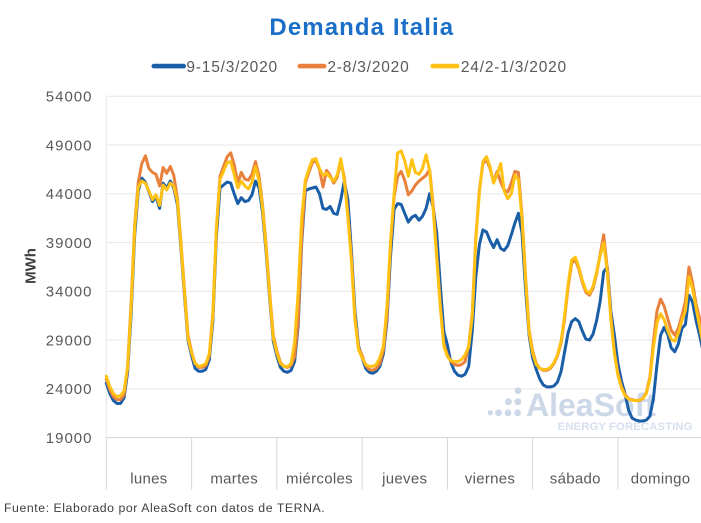  What do you see at coordinates (661, 479) in the screenshot?
I see `svg-text: domingo` at bounding box center [661, 479].